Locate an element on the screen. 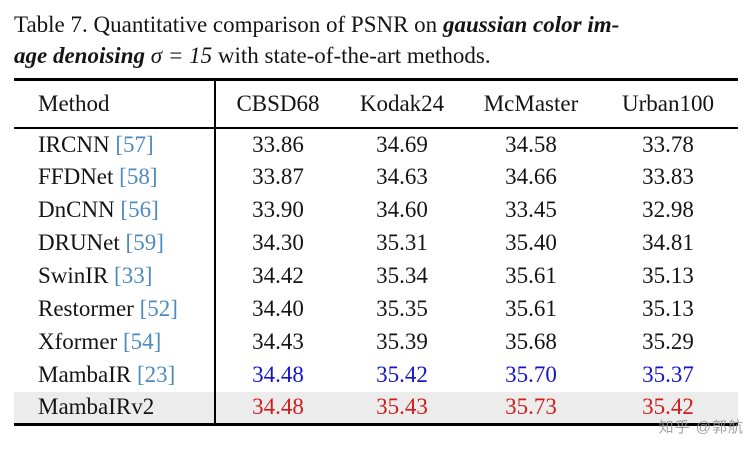 Image resolution: width=752 pixels, height=450 pixels. method-name: Restormer is located at coordinates (86, 308).